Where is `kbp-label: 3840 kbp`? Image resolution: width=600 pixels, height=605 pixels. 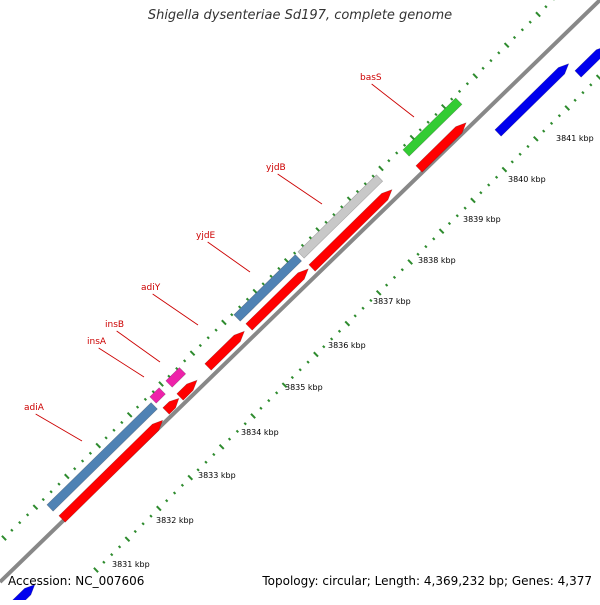
kbp-label: 3840 kbp is located at coordinates (527, 179).